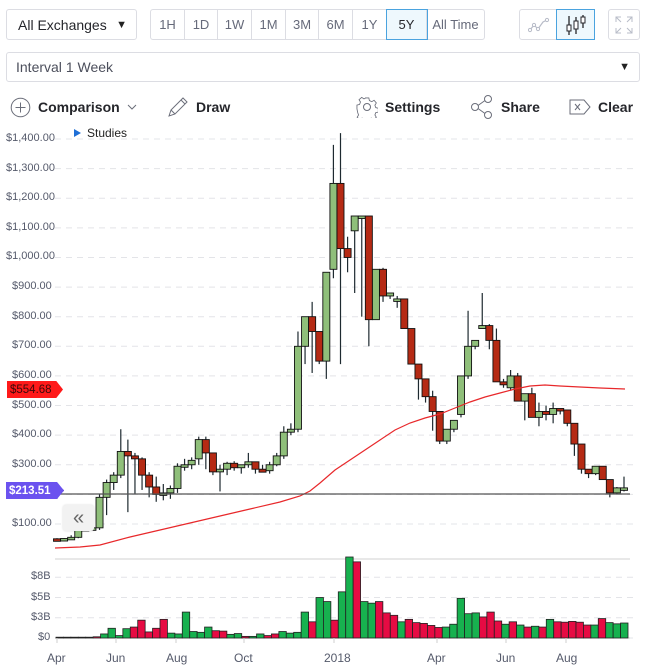 The height and width of the screenshot is (669, 646). I want to click on settings-button: Settings, so click(398, 107).